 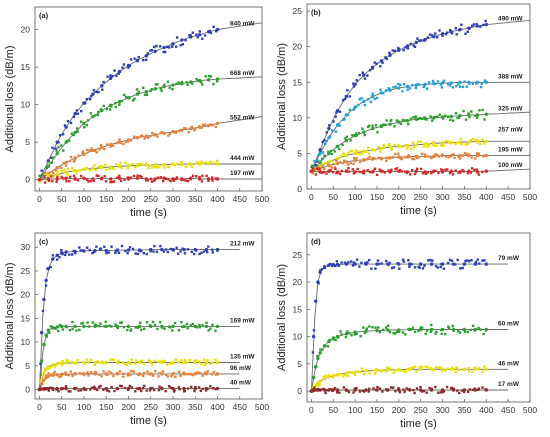 What do you see at coordinates (242, 173) in the screenshot?
I see `series-label: 197 mW` at bounding box center [242, 173].